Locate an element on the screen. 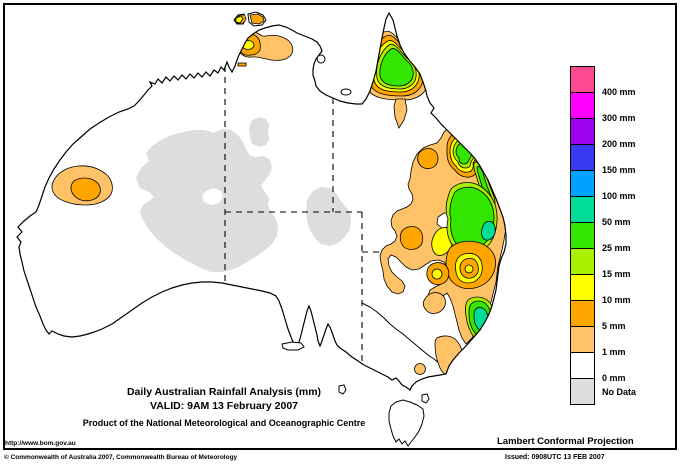  legend-swatch-150-200mm is located at coordinates (582, 157).